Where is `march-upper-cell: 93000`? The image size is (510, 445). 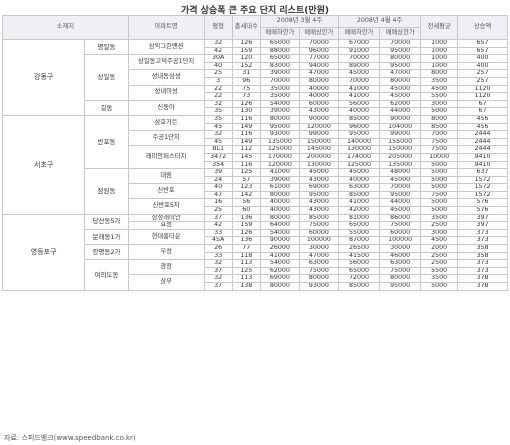 march-upper-cell: 93000 is located at coordinates (318, 286).